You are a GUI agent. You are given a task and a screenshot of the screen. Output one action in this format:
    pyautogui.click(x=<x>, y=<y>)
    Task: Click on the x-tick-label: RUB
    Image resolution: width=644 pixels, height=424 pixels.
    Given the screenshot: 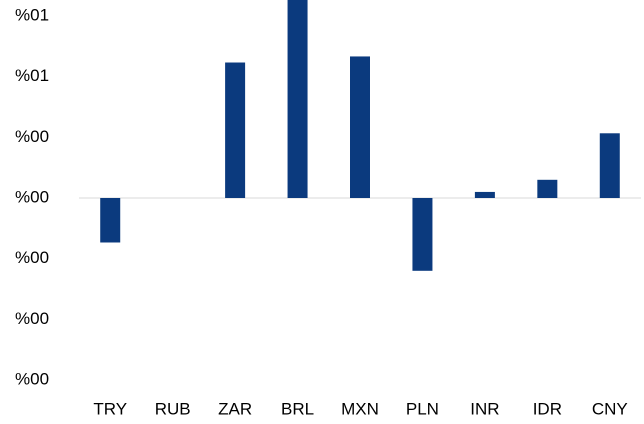 What is the action you would take?
    pyautogui.click(x=173, y=408)
    